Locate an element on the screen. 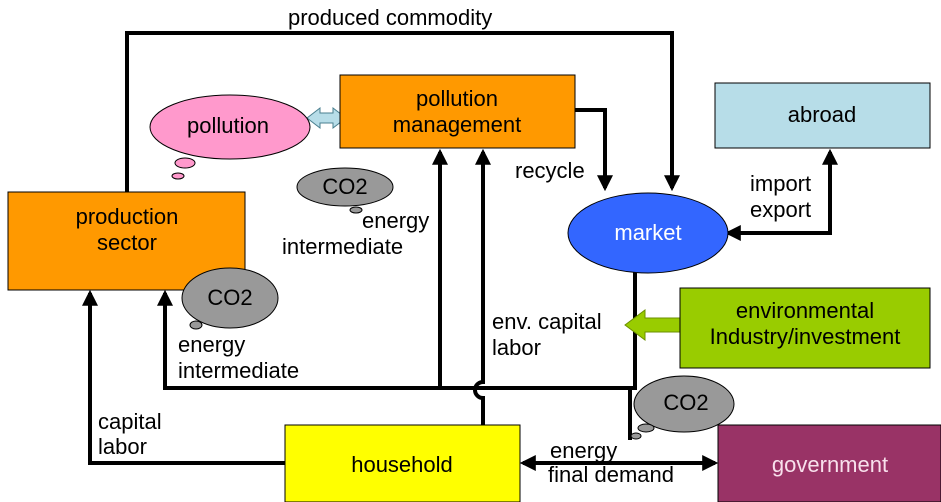  edge-label: capital is located at coordinates (130, 421).